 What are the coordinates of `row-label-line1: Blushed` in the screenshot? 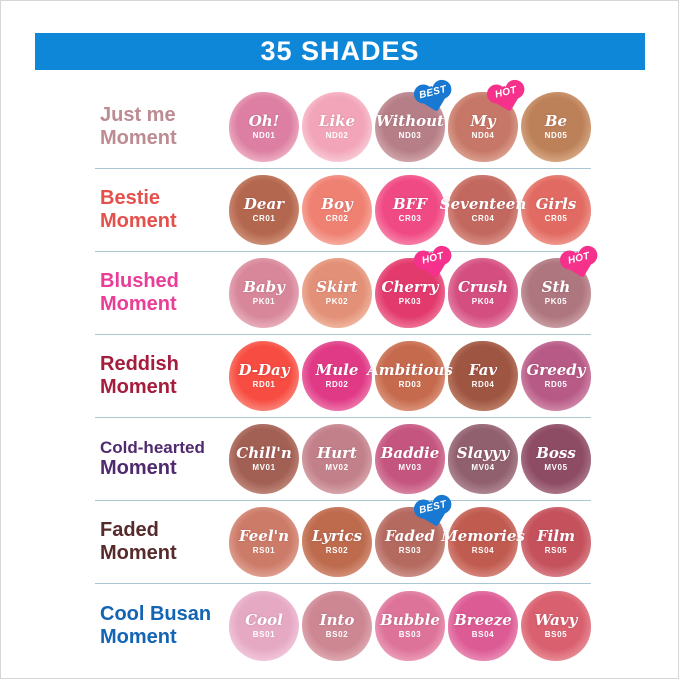 It's located at (139, 281).